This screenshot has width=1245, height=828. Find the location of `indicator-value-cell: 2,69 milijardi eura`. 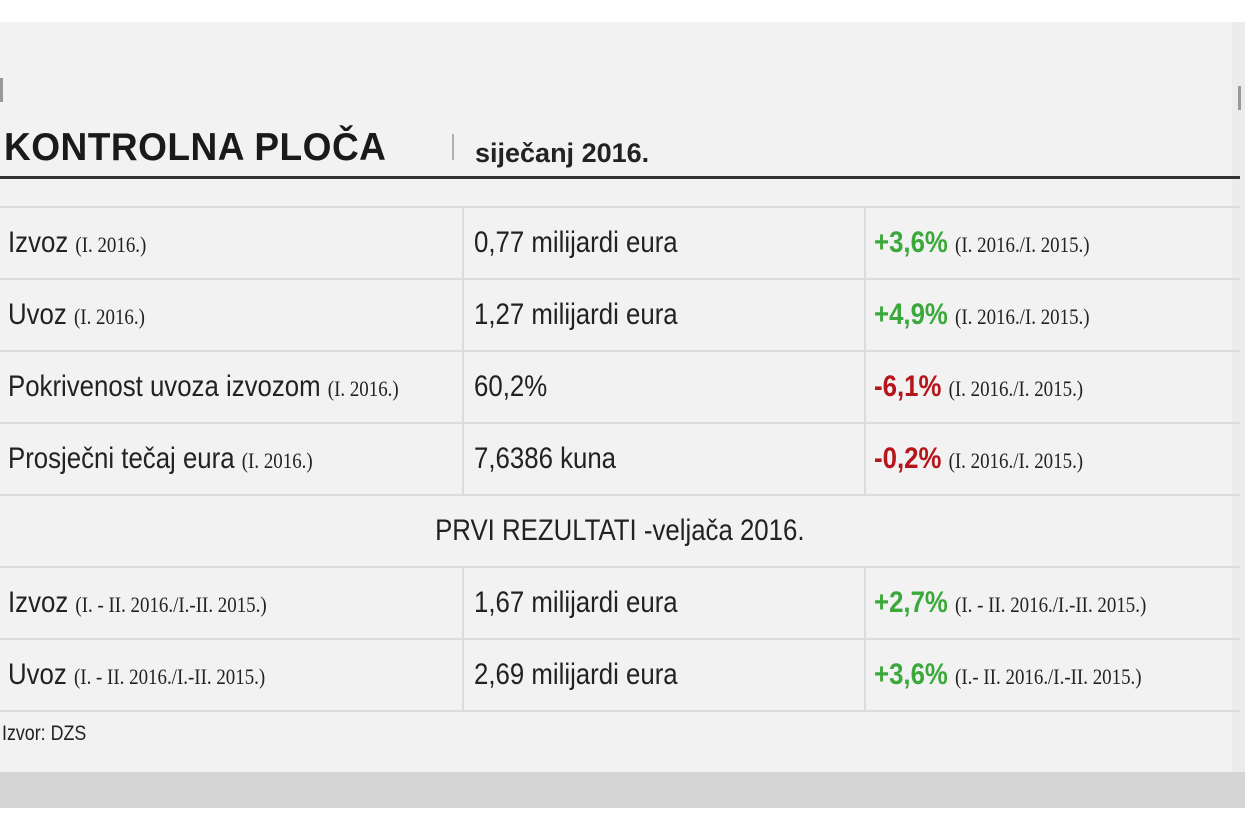

indicator-value-cell: 2,69 milijardi eura is located at coordinates (665, 675).